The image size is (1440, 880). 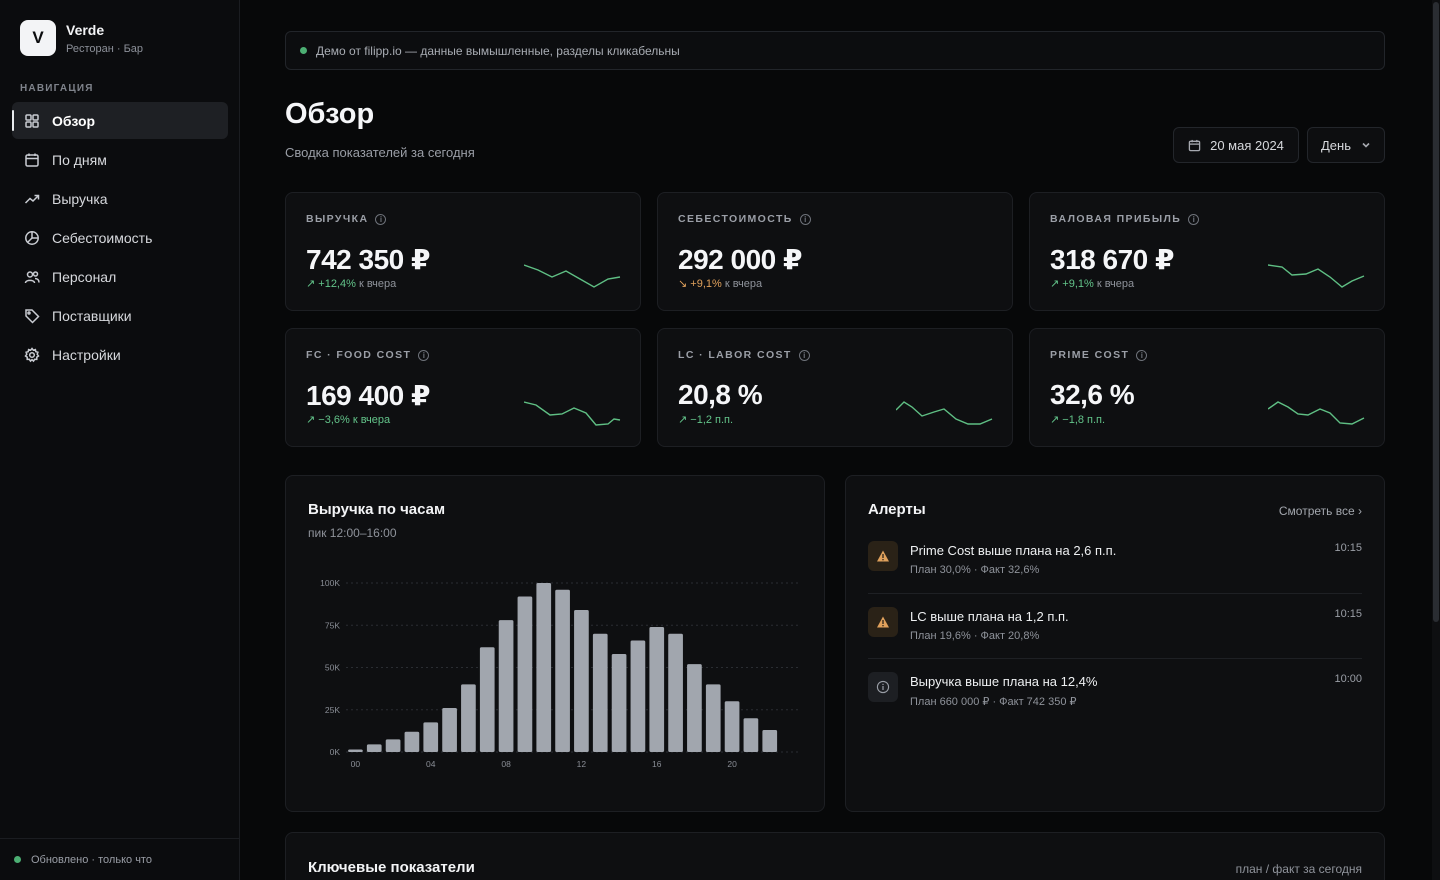 I want to click on brand: V Verde Ресторан · Бар, so click(x=81, y=38).